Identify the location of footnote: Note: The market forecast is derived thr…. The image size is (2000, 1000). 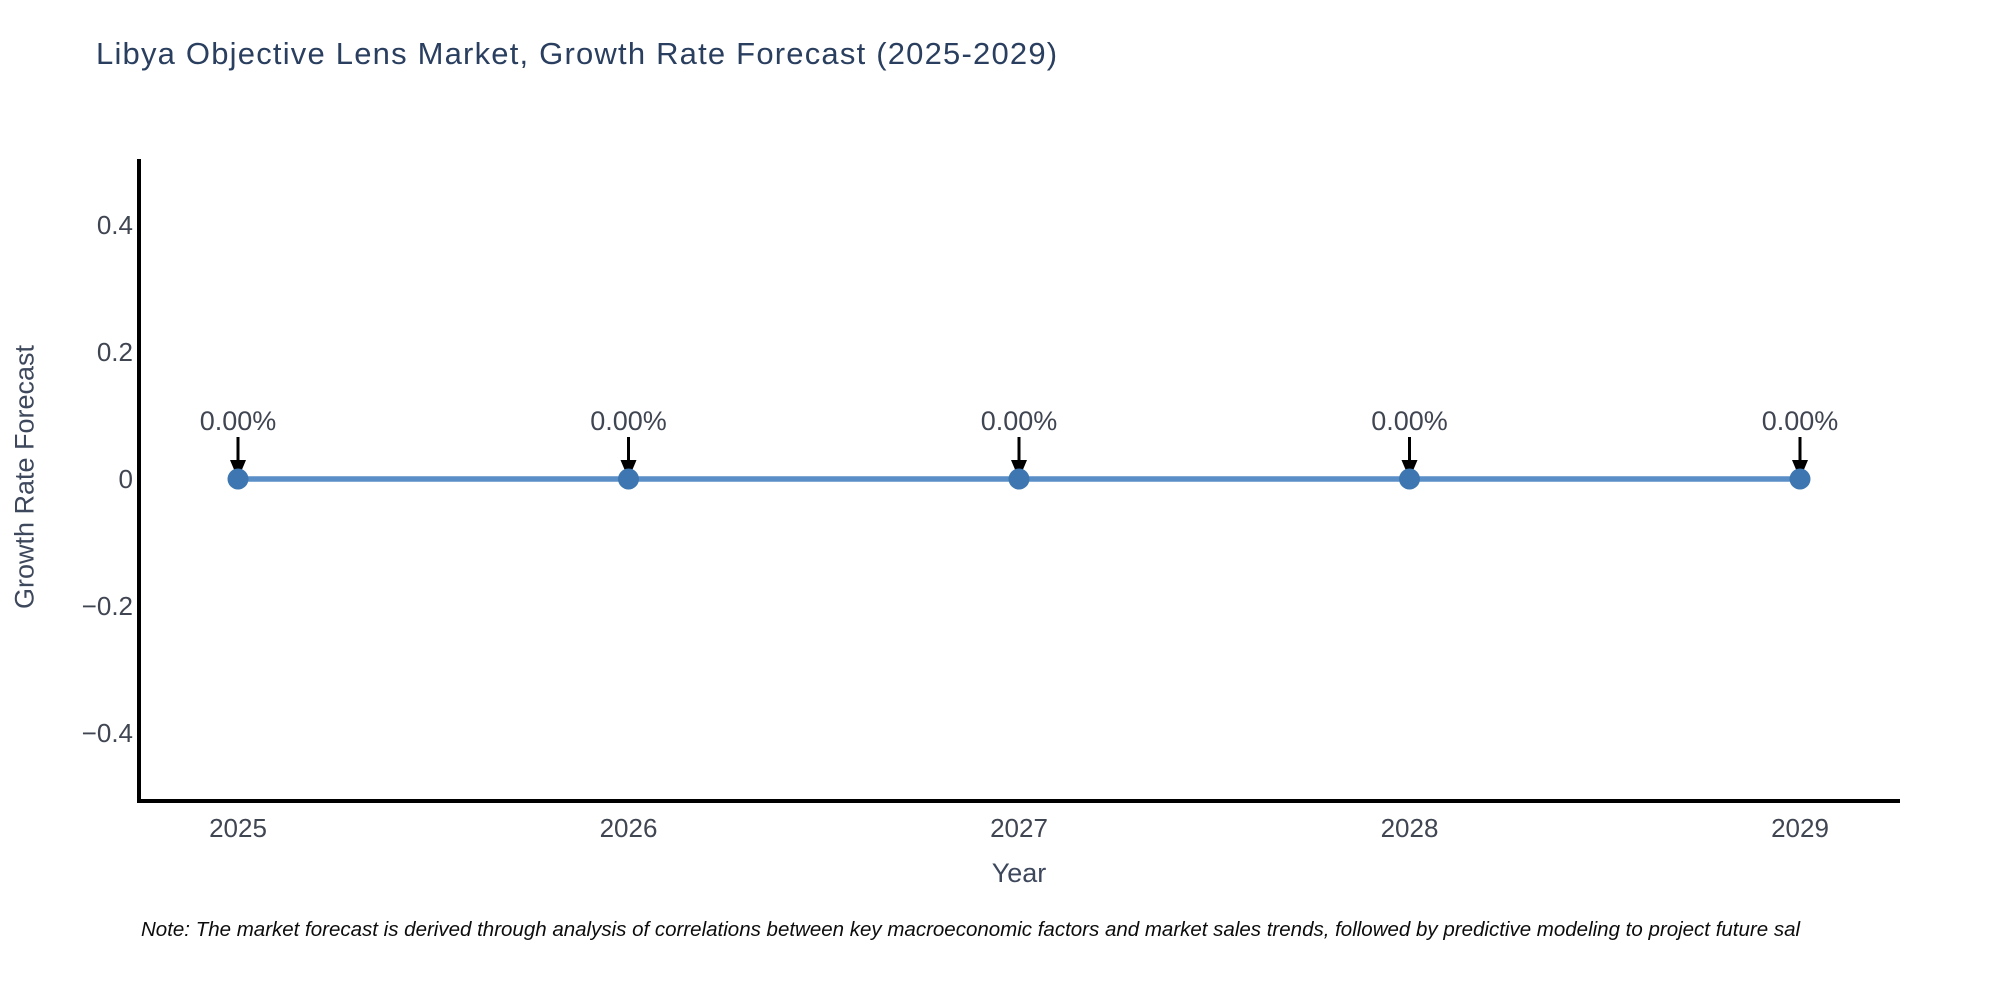
(971, 929).